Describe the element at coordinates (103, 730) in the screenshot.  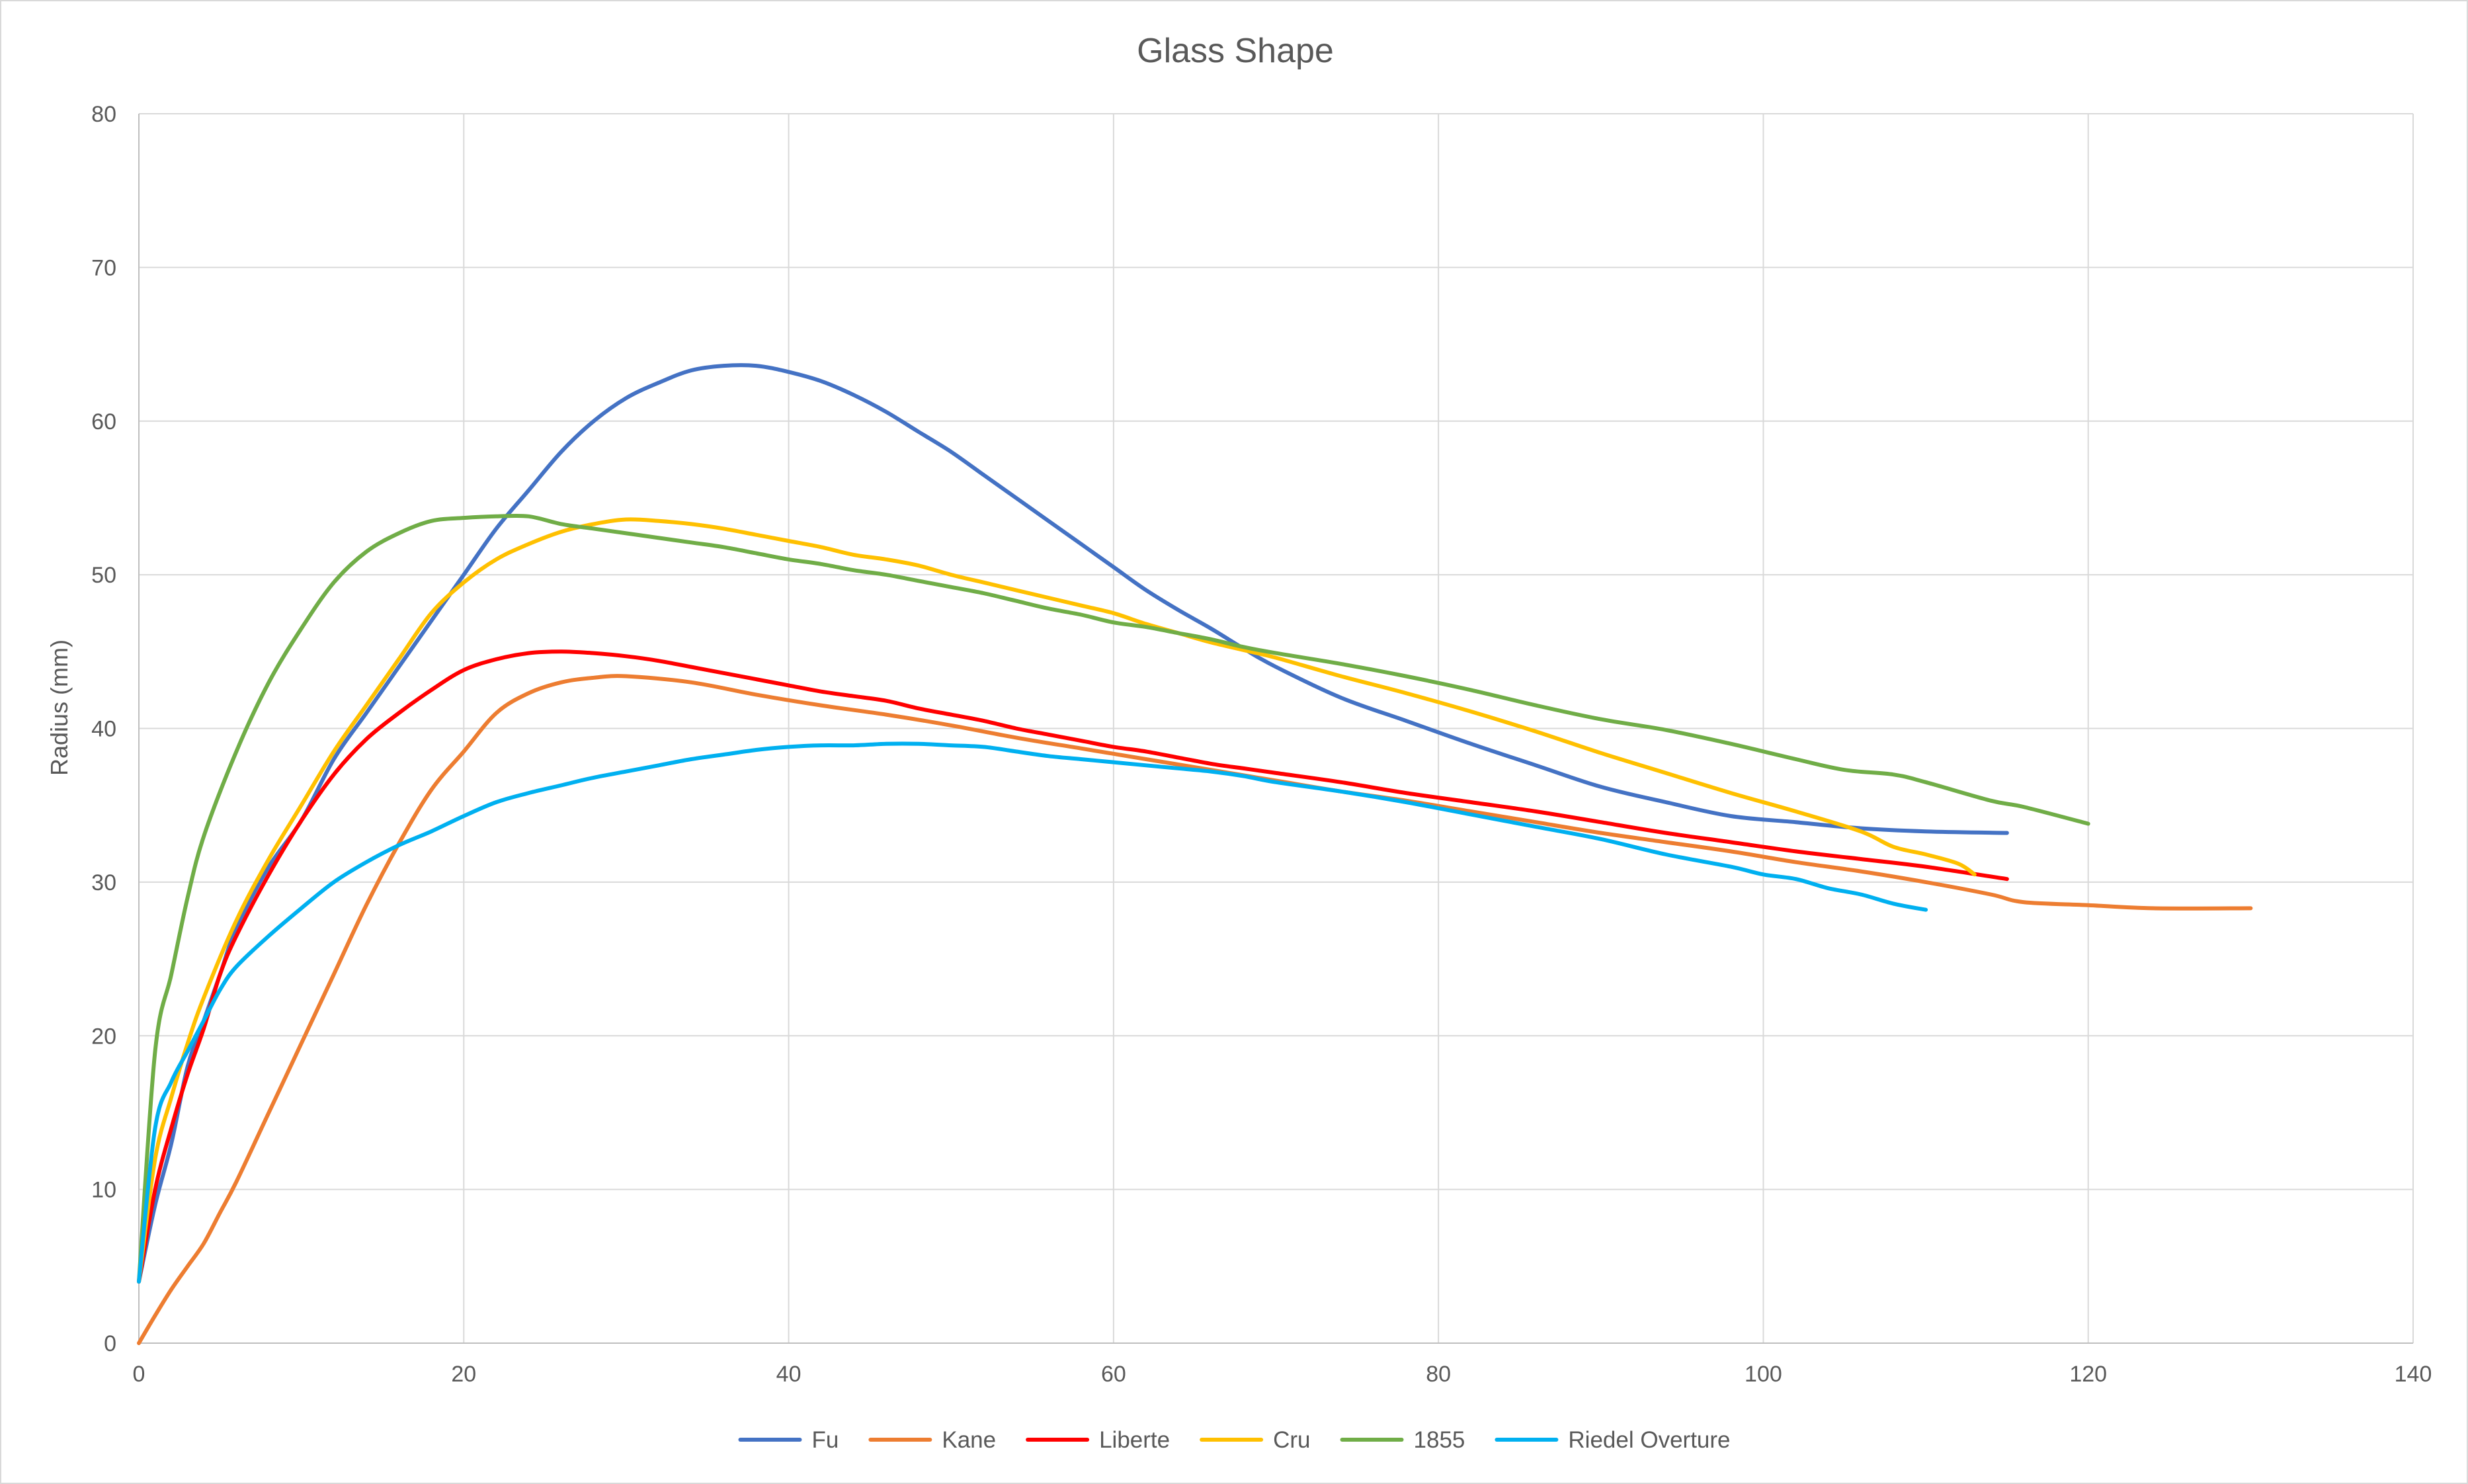
I see `y-tick-label: 40` at that location.